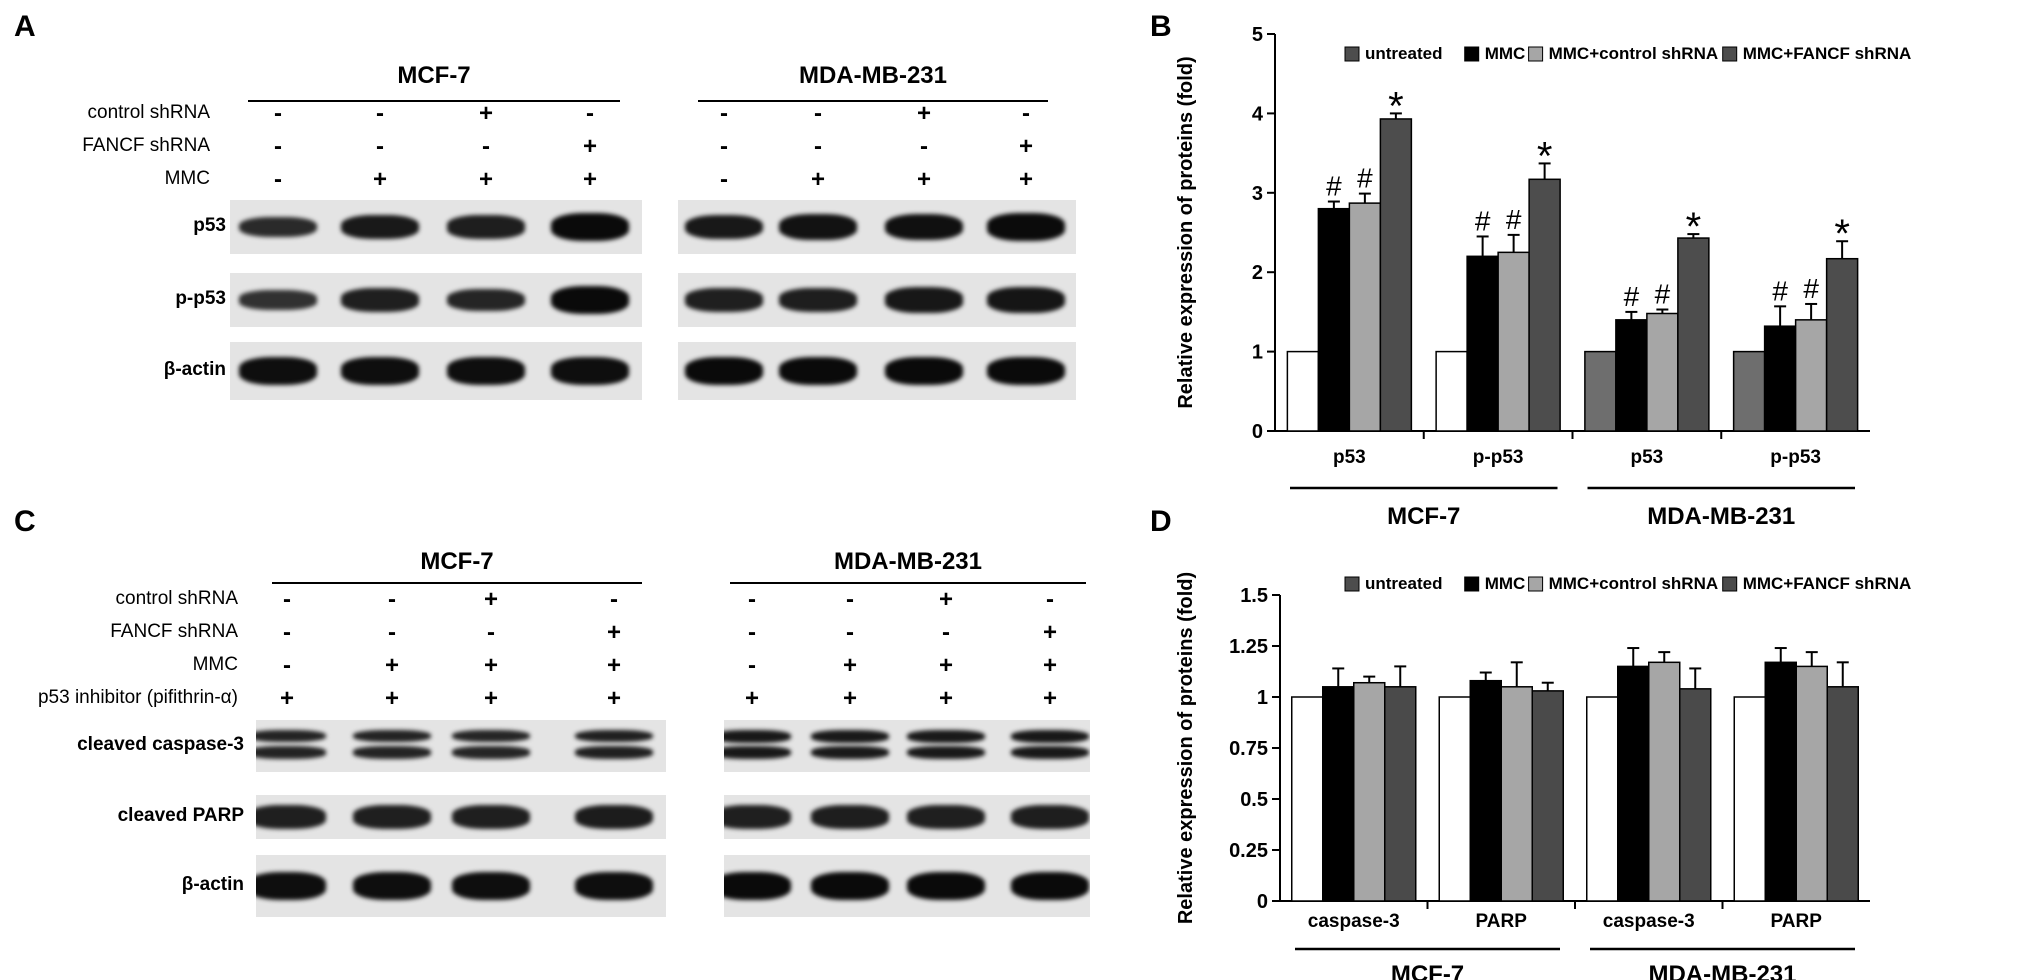 The image size is (2031, 980). I want to click on panelA-blot-label-0: p53, so click(209, 225).